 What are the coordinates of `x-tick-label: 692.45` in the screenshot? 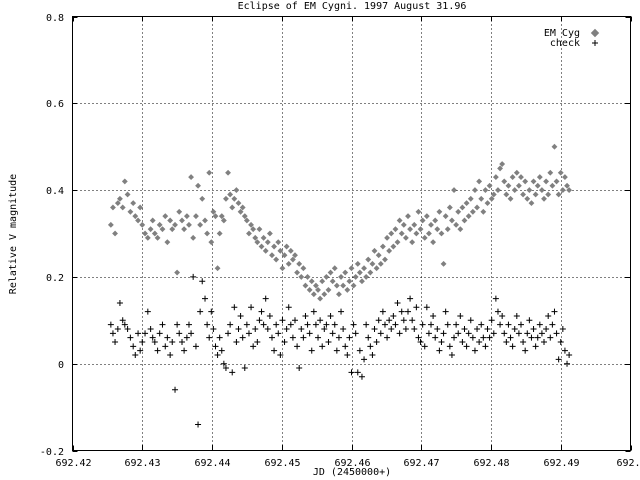 It's located at (282, 463).